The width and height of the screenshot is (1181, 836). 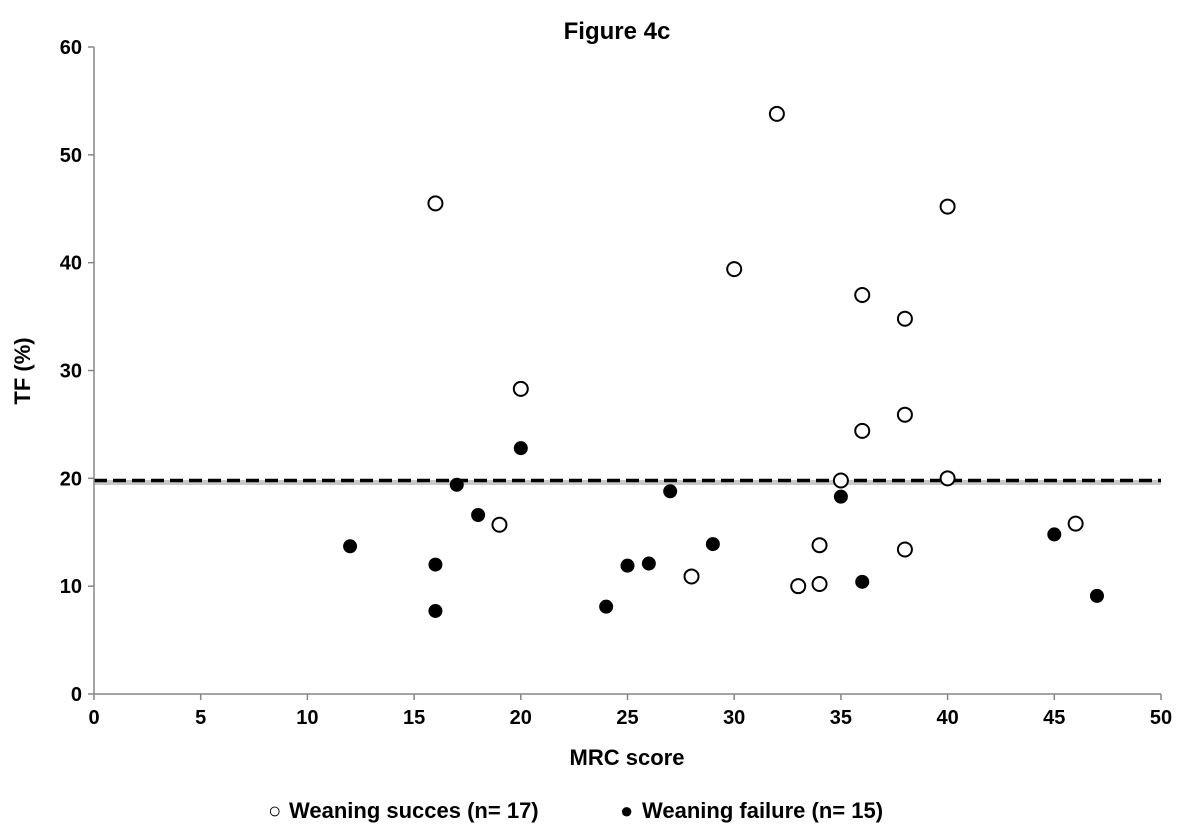 I want to click on x-tick-label: 20, so click(x=521, y=718).